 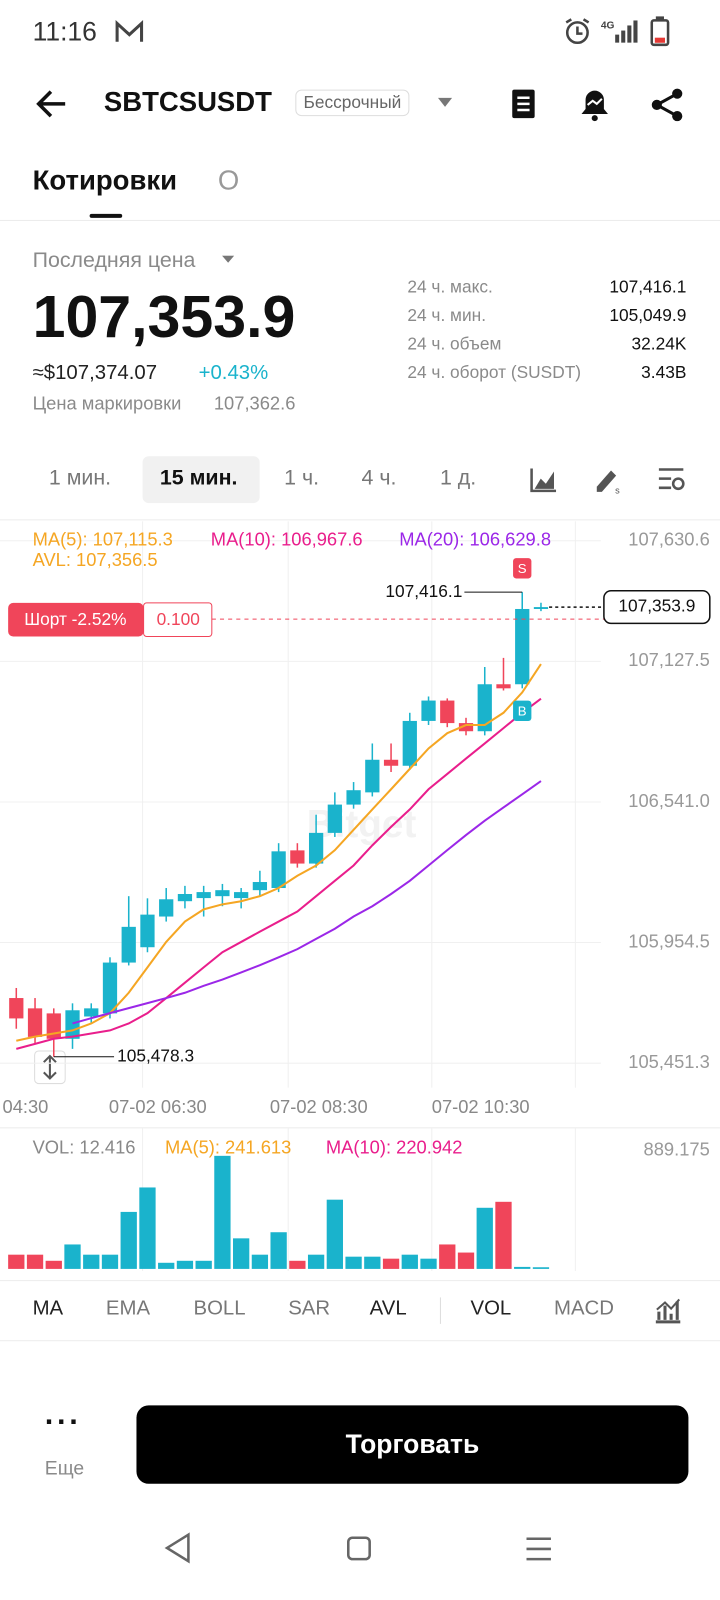 What do you see at coordinates (447, 315) in the screenshot?
I see `stat-label: 24 ч. мин.` at bounding box center [447, 315].